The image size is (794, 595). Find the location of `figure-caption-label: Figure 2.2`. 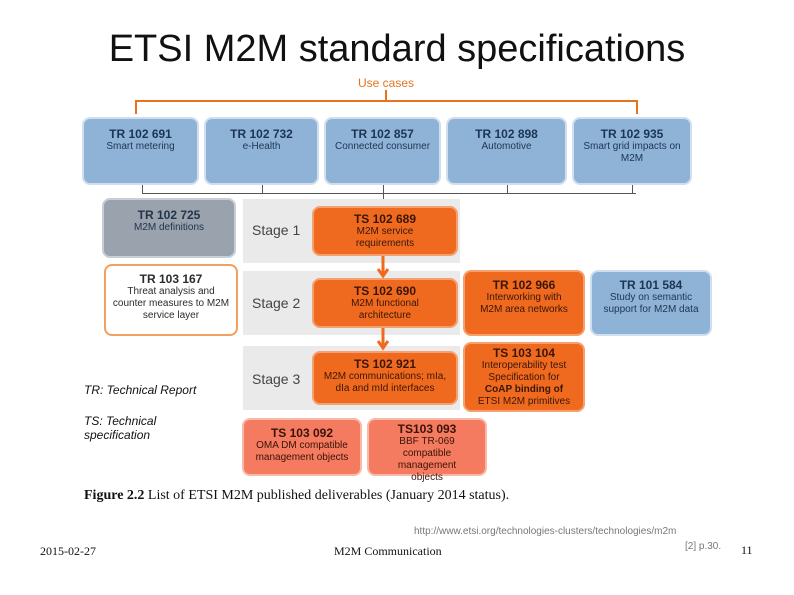

figure-caption-label: Figure 2.2 is located at coordinates (114, 495).